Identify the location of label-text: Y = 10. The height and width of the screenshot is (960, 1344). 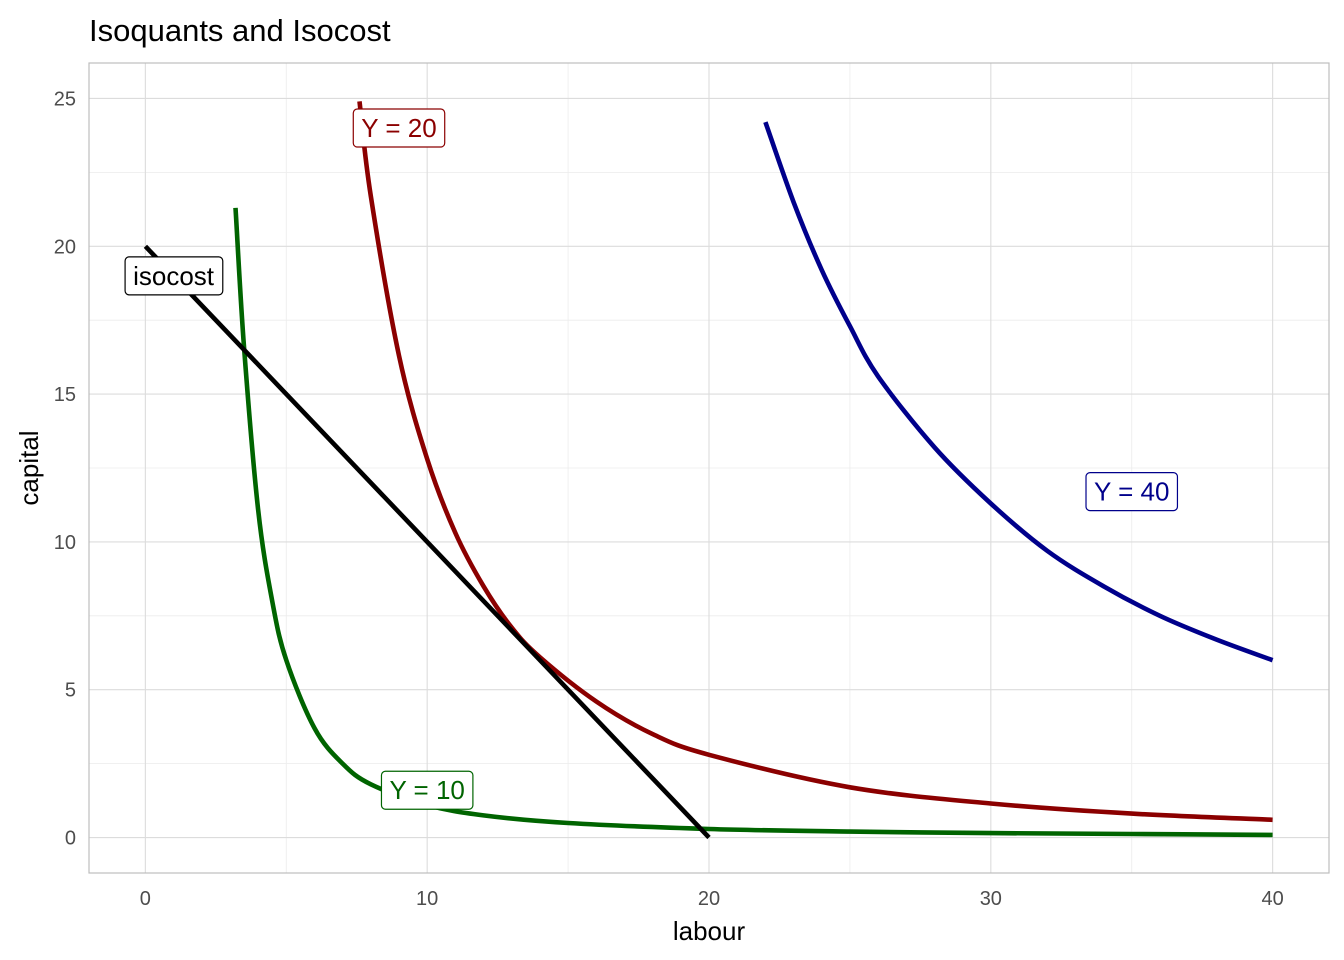
(426, 790).